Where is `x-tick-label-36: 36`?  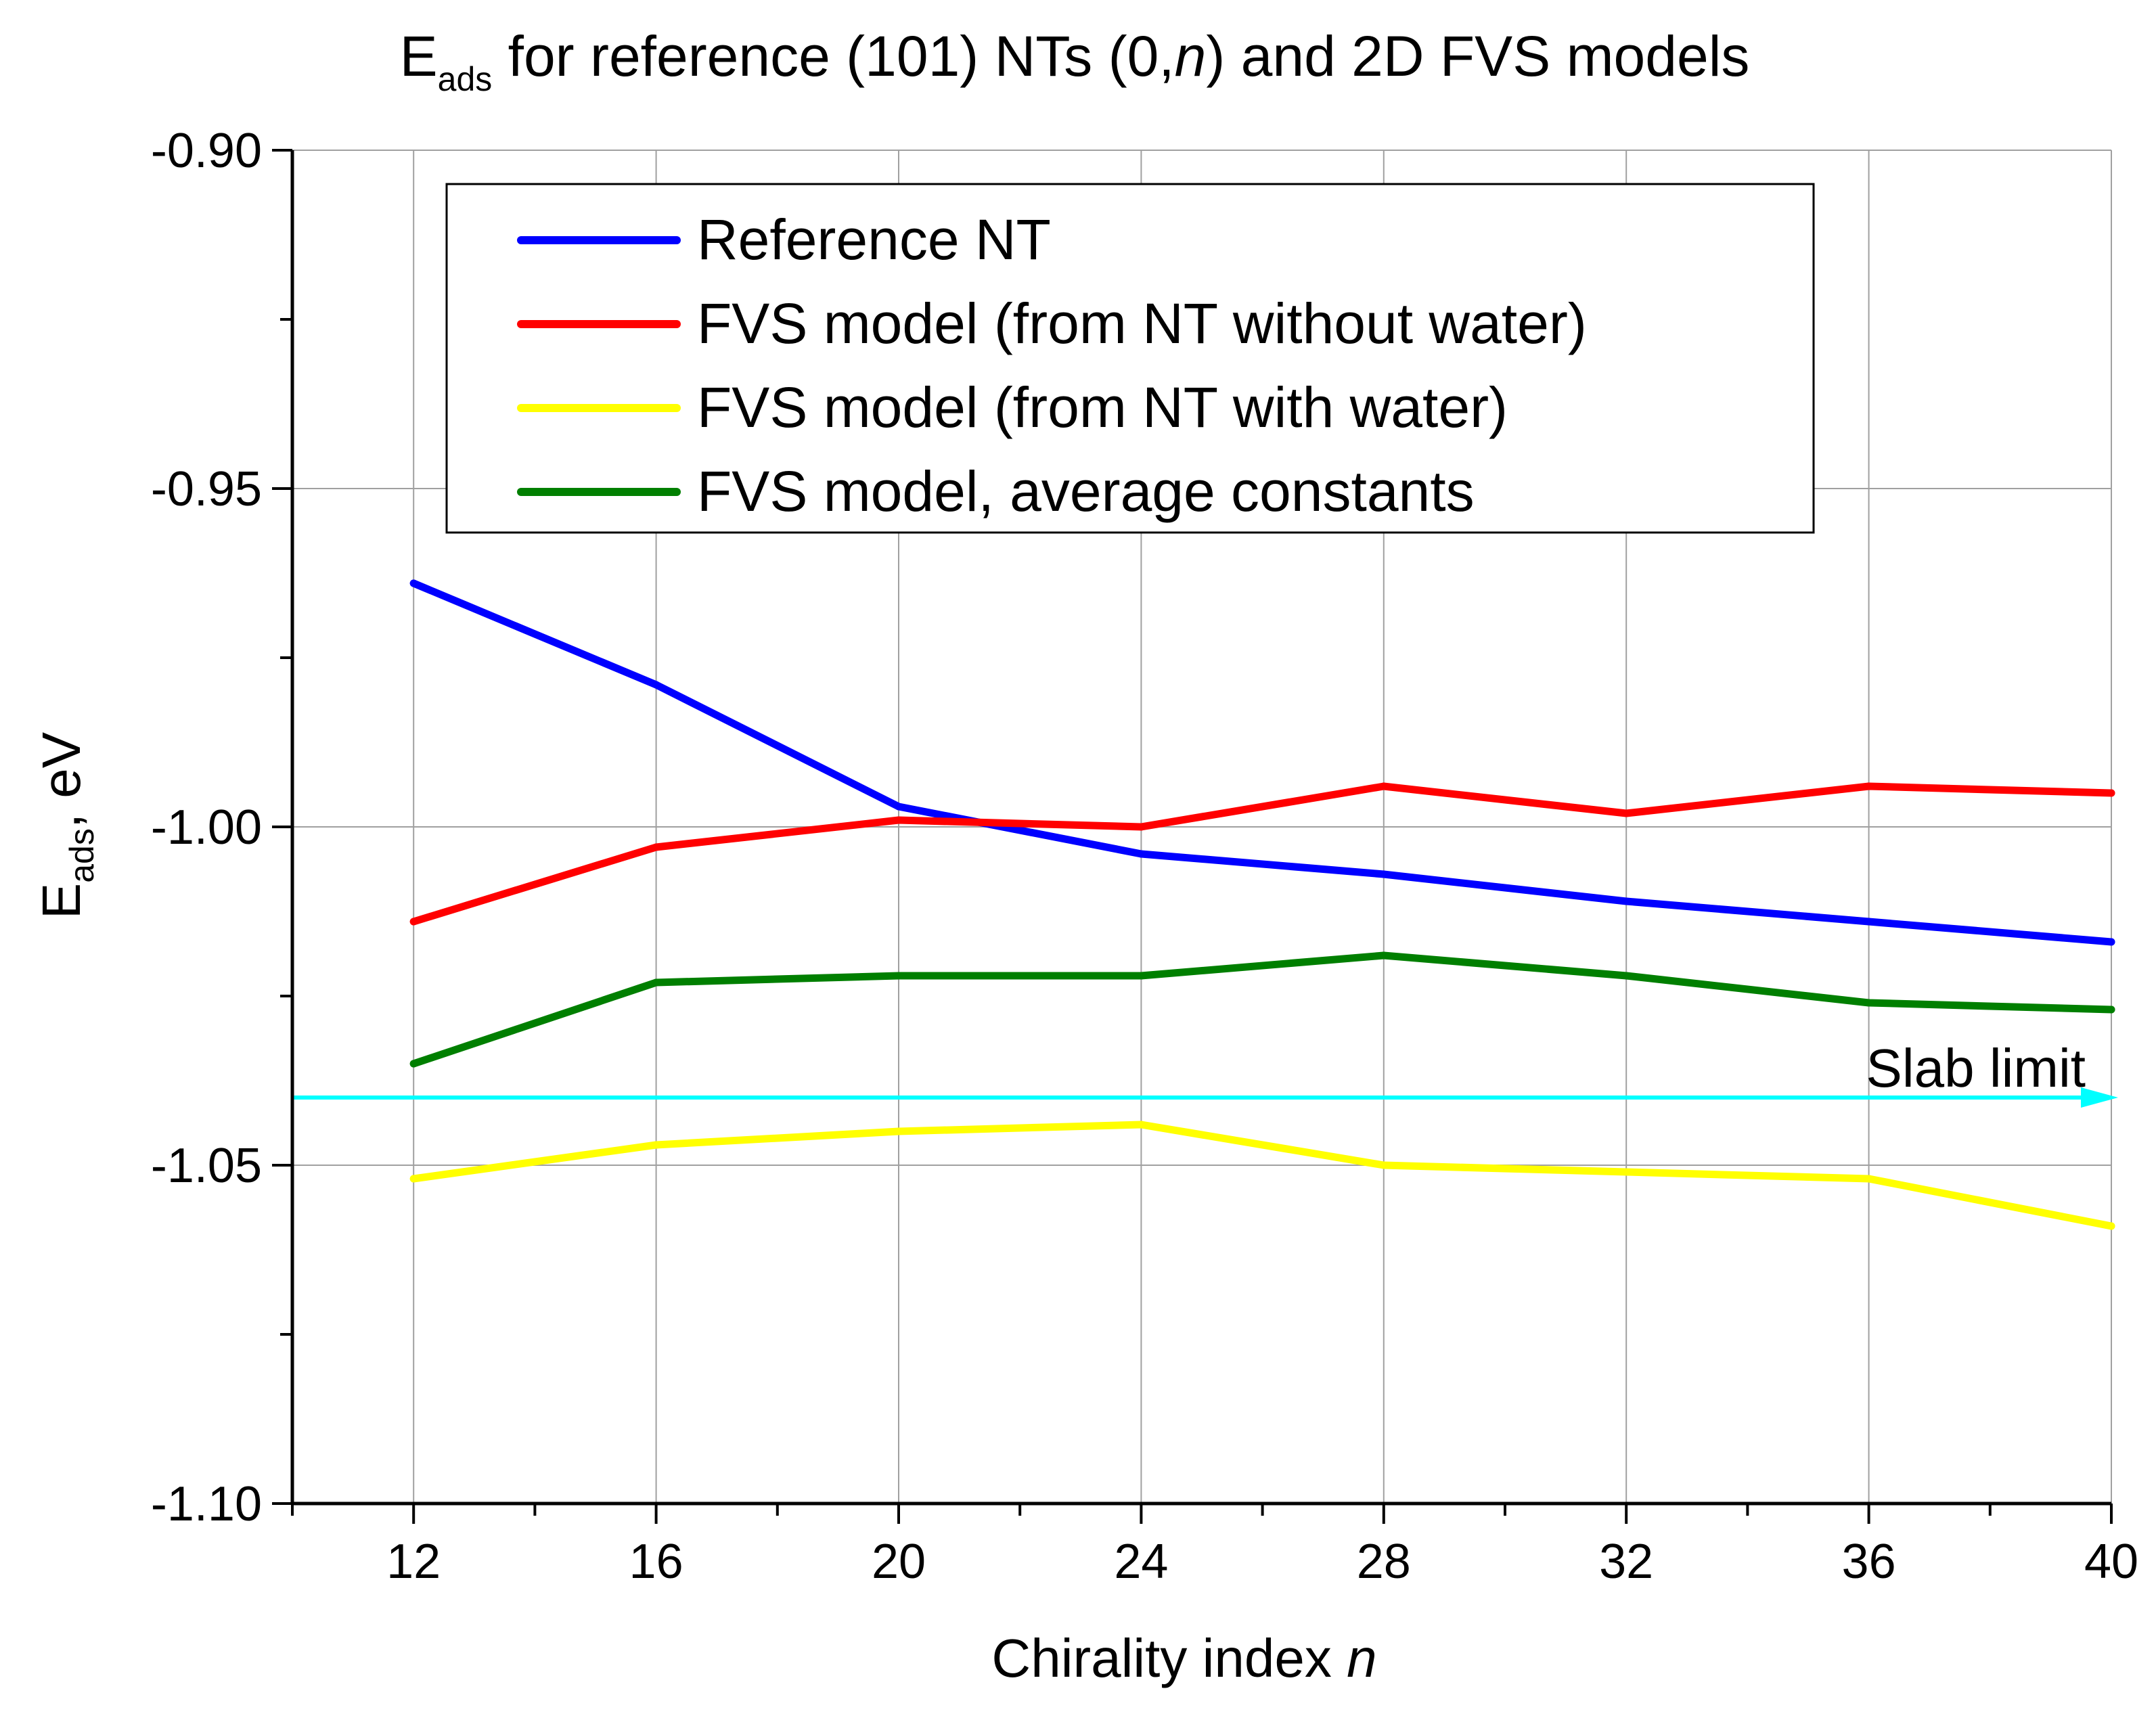
x-tick-label-36: 36 is located at coordinates (1869, 1562).